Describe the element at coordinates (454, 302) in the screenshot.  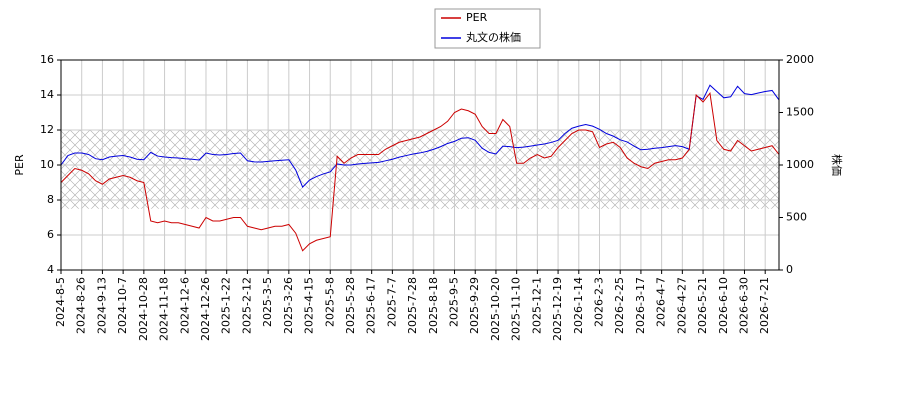
I see `x-tick-label: 2025-9-5` at that location.